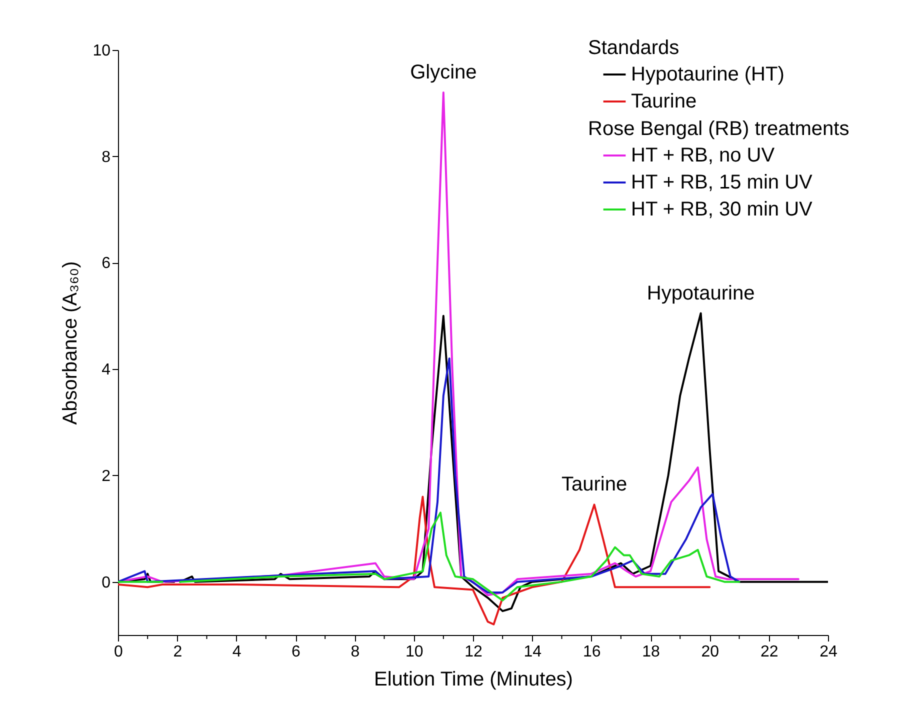 This screenshot has height=711, width=907. I want to click on y-tick-label: 2, so click(106, 476).